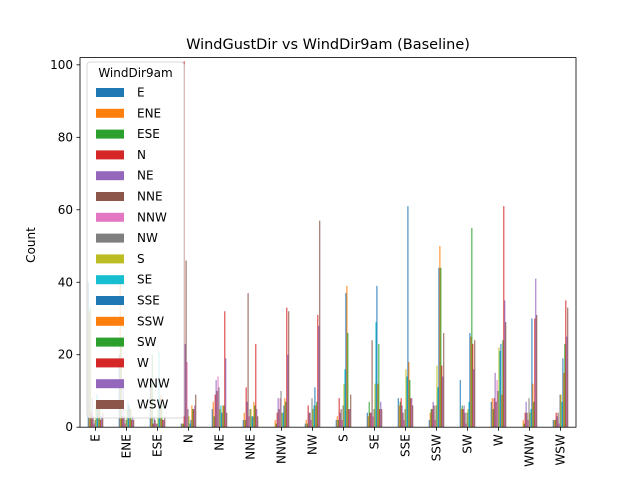 This screenshot has height=484, width=640. I want to click on bar-SW-SW, so click(472, 327).